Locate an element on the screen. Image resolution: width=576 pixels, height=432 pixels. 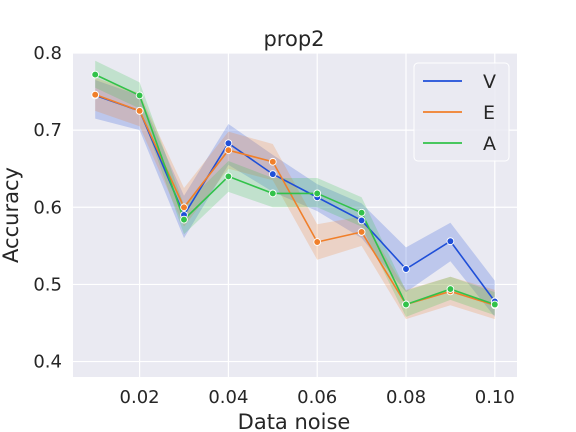
y-tick-label: 0.6 is located at coordinates (47, 207).